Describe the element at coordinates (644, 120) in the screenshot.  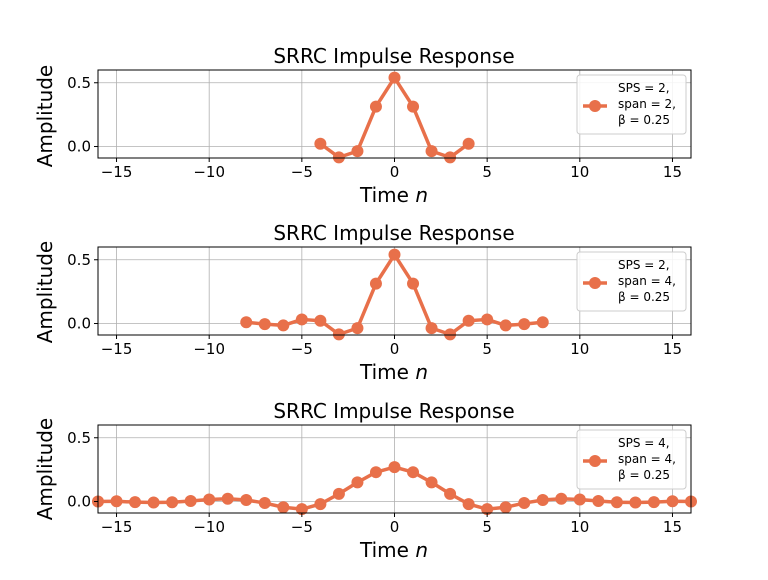
I see `subplot-1-legend-line3: β = 0.25` at that location.